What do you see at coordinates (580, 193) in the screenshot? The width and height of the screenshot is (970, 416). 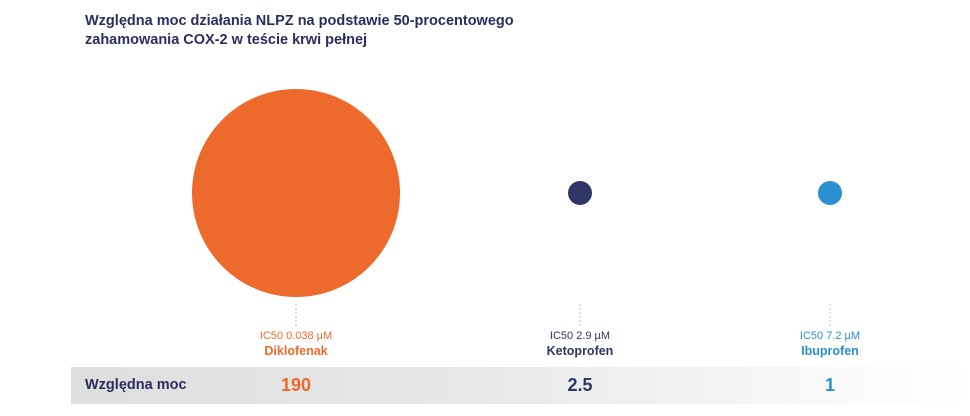 I see `bubble-ketoprofen` at bounding box center [580, 193].